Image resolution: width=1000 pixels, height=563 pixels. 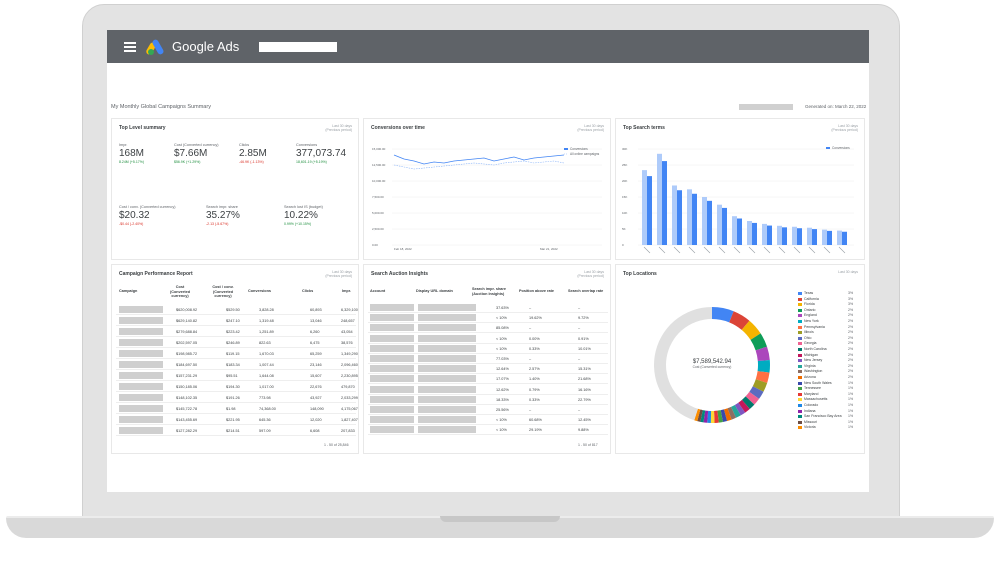 I want to click on table-cell: 1,007.44, so click(x=266, y=365).